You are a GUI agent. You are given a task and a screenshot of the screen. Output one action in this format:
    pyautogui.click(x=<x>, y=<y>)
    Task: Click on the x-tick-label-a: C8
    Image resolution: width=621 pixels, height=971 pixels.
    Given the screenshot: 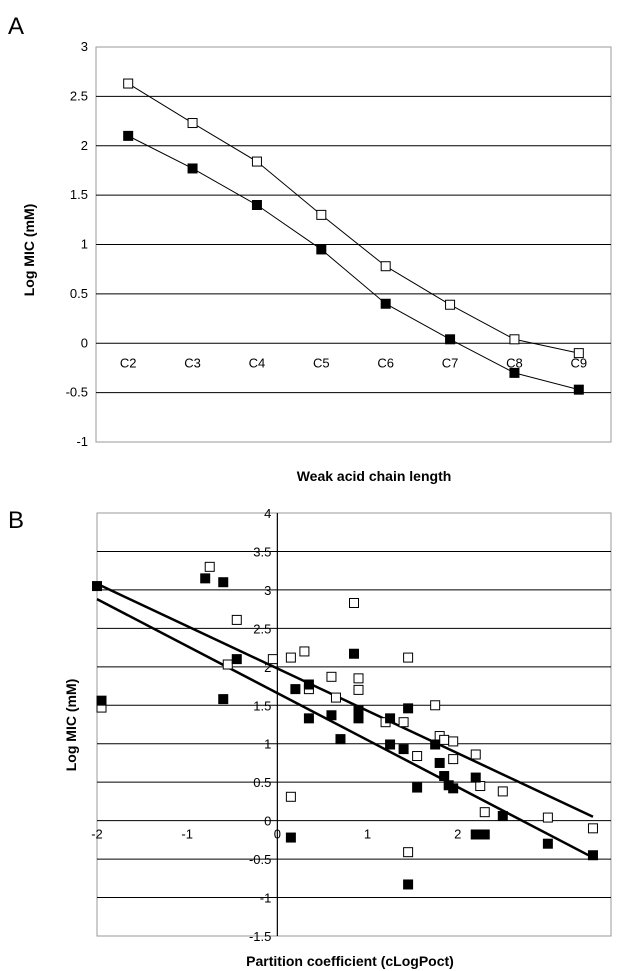 What is the action you would take?
    pyautogui.click(x=514, y=362)
    